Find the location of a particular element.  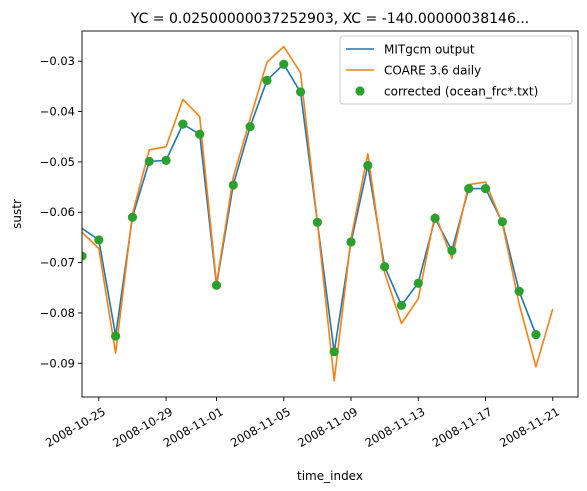

y-tick-label: −0.04 is located at coordinates (57, 112).